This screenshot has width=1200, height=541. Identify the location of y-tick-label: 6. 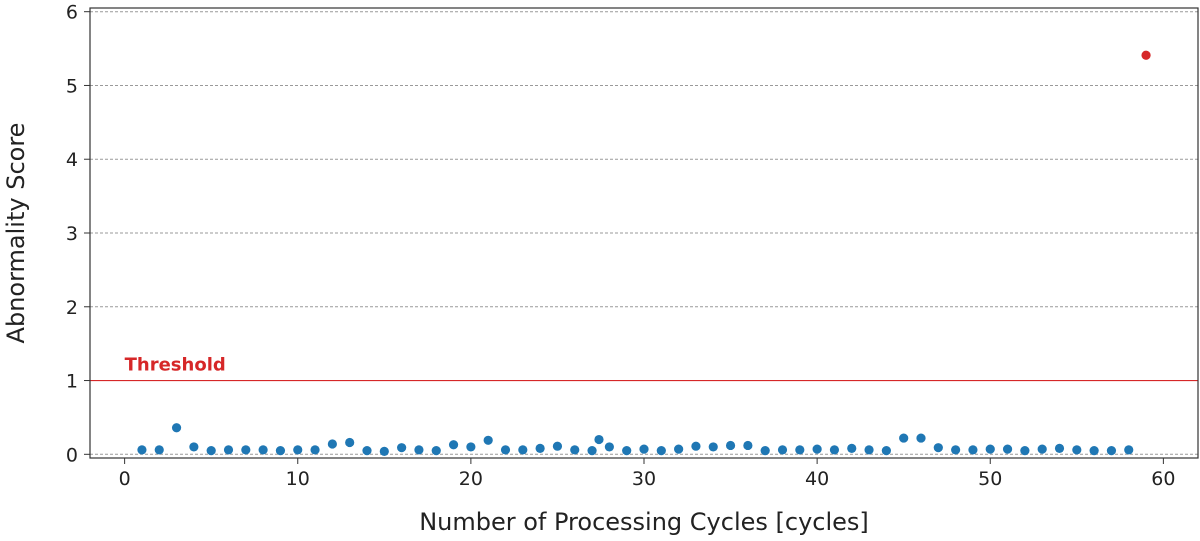
(72, 13).